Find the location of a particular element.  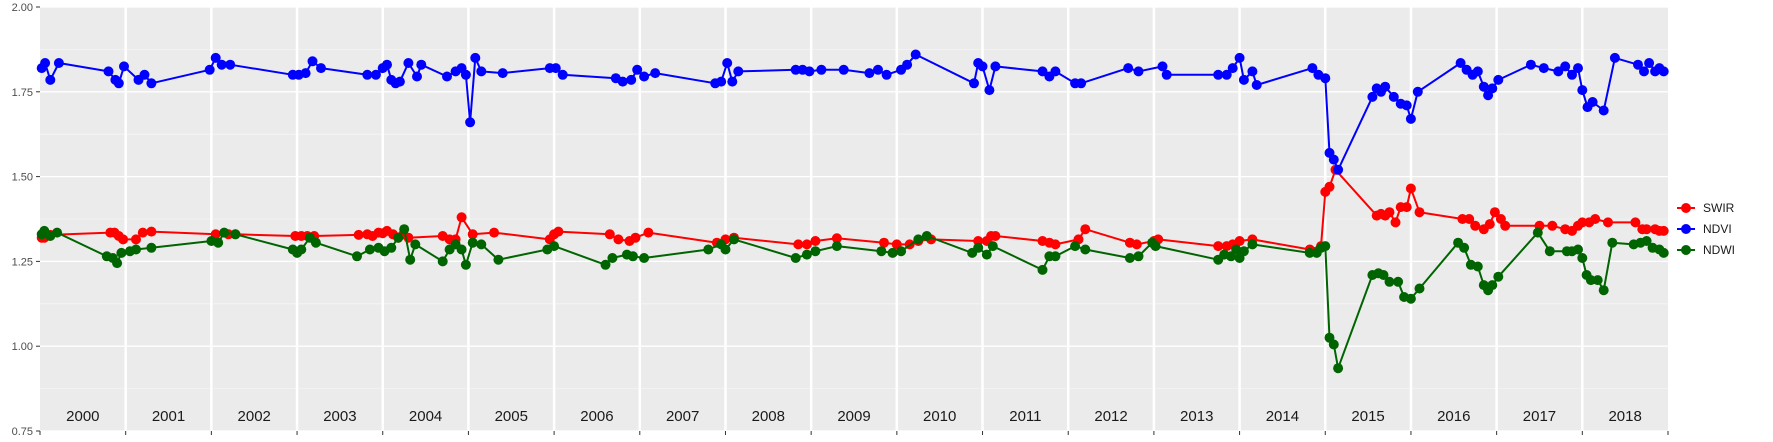

y-tick-label: 1.00 is located at coordinates (22, 347).